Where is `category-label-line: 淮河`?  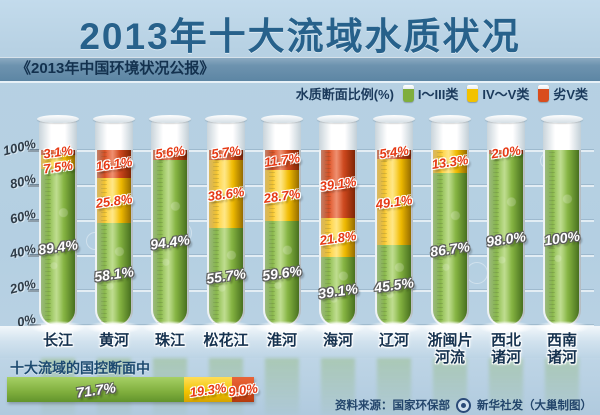 category-label-line: 淮河 is located at coordinates (281, 340).